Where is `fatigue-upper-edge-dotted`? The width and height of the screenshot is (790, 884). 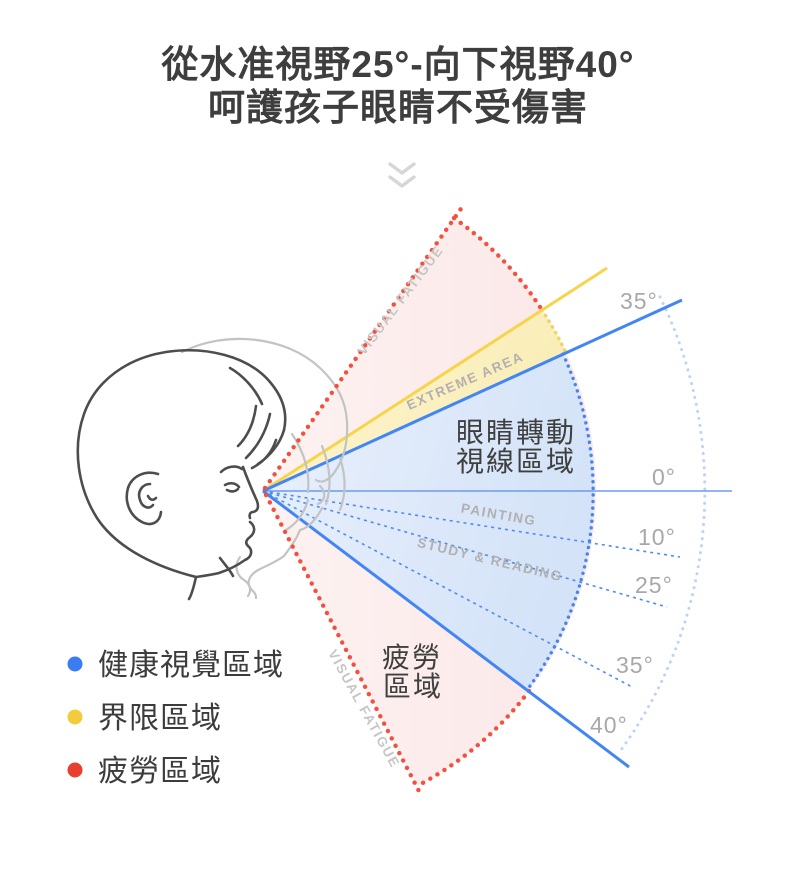
fatigue-upper-edge-dotted is located at coordinates (365, 345).